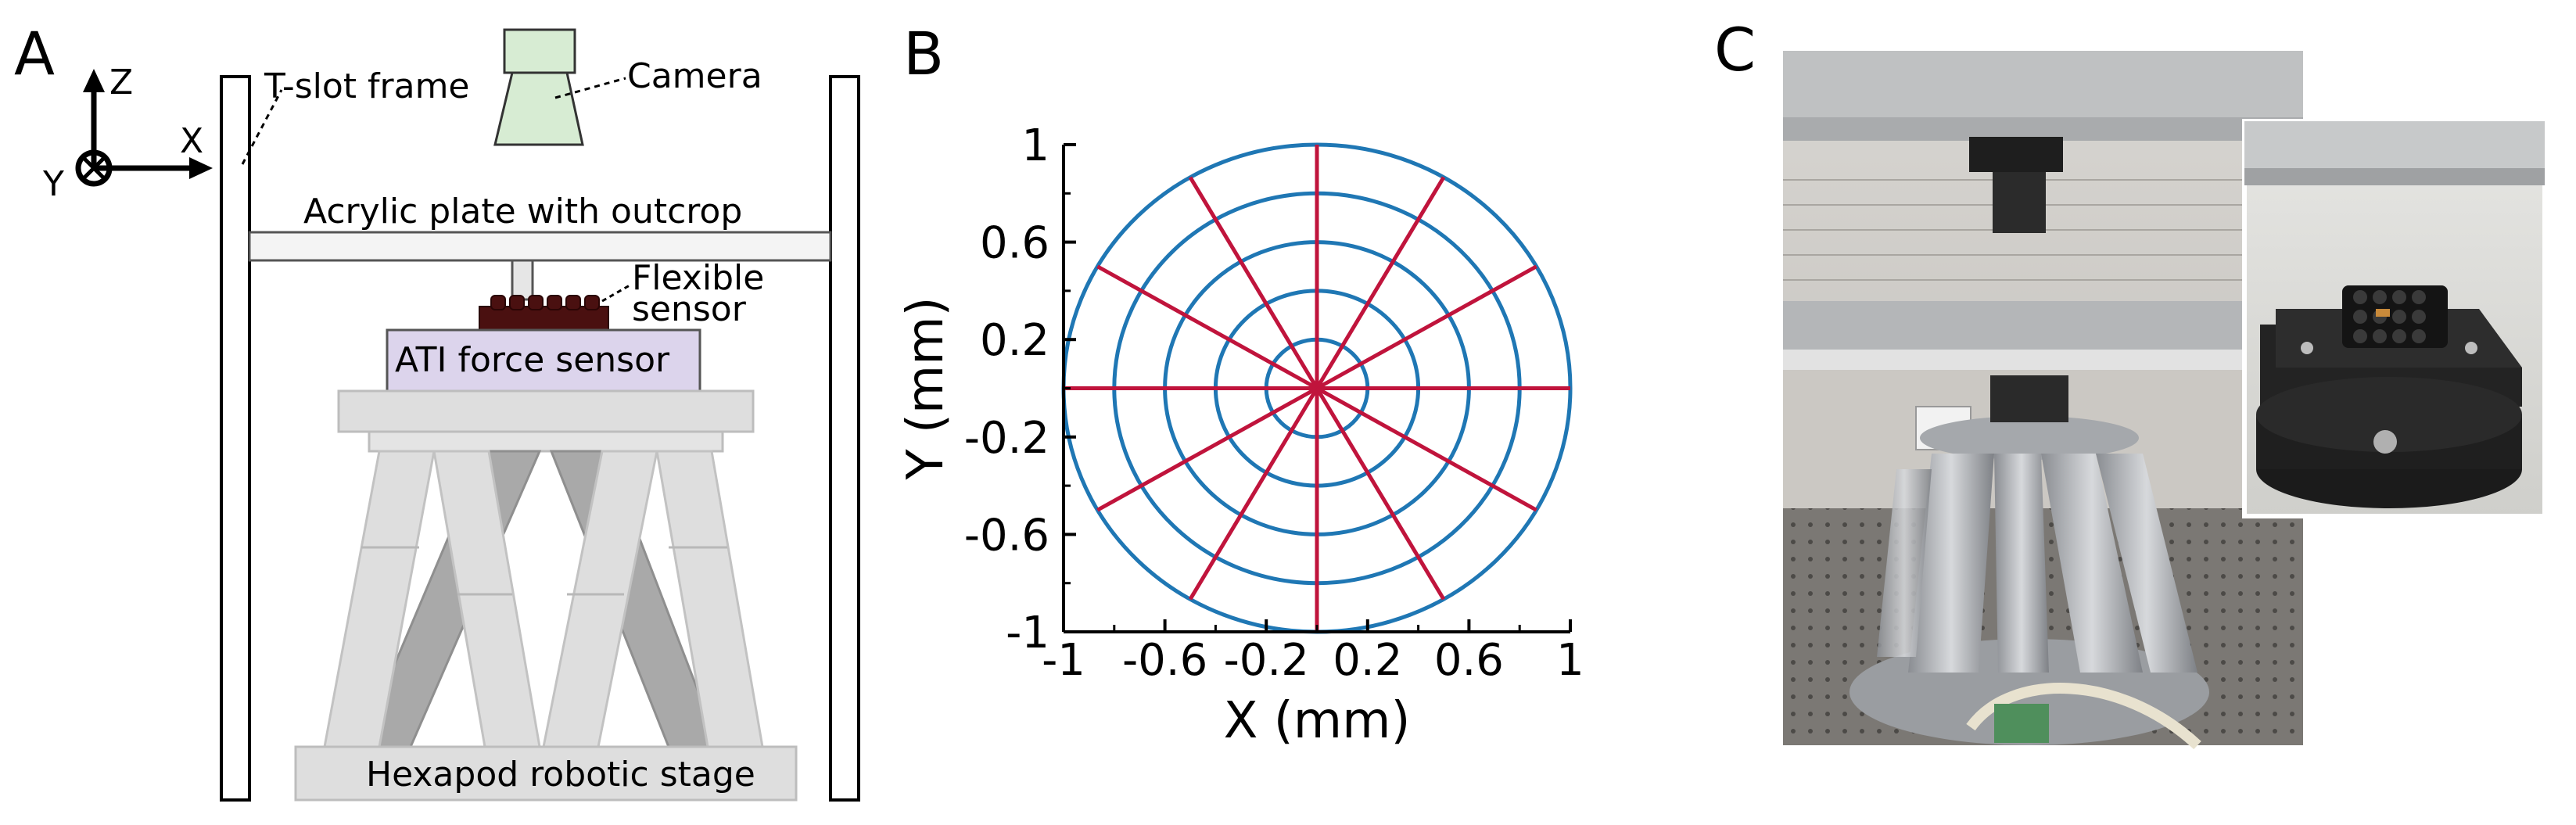 The image size is (2576, 825). I want to click on ati-force-sensor, so click(543, 360).